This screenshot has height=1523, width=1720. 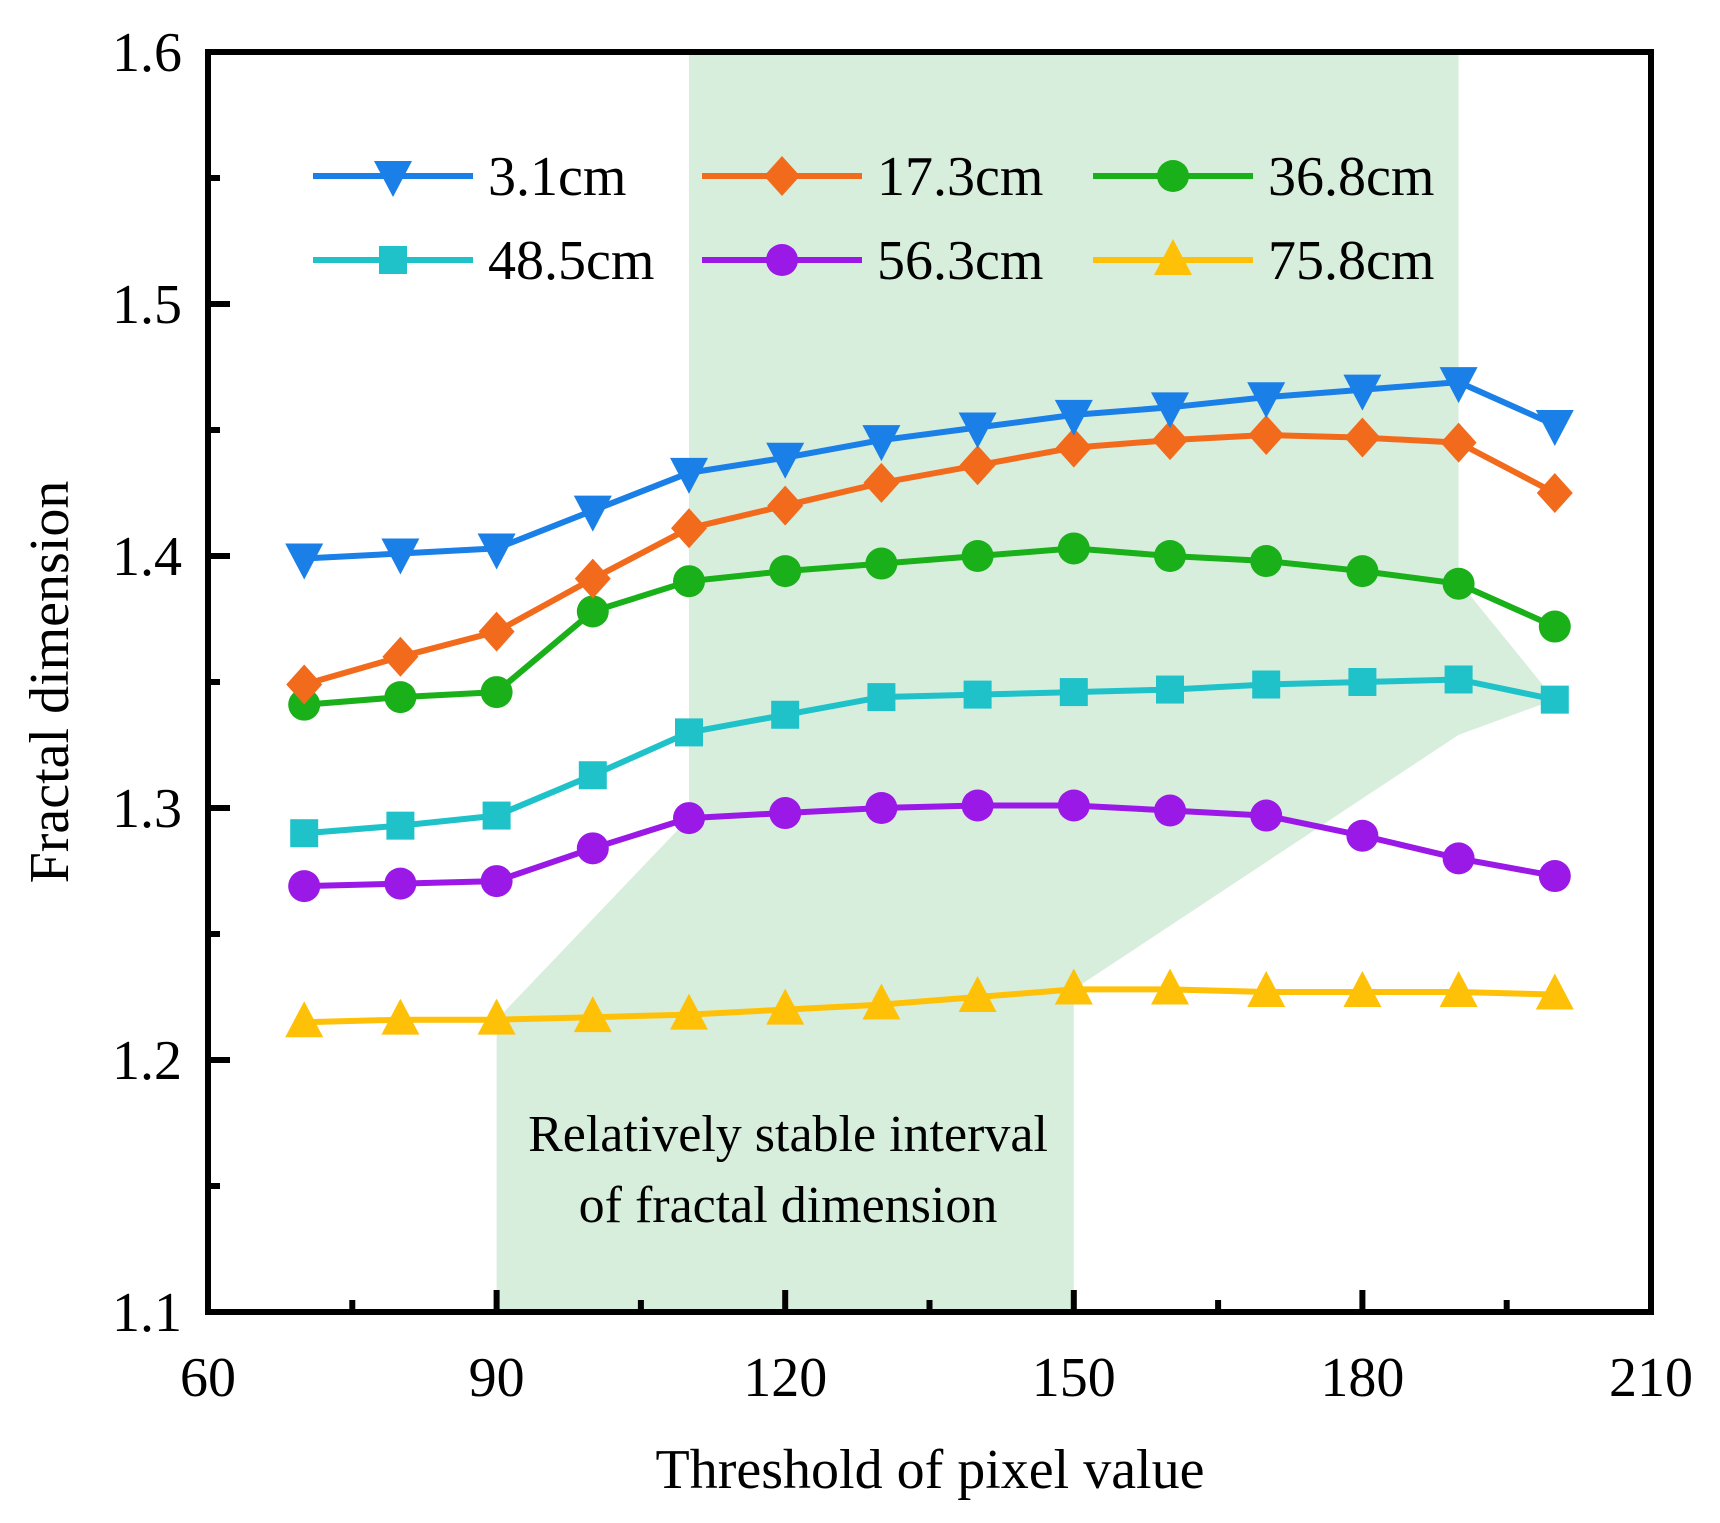 What do you see at coordinates (881, 1001) in the screenshot?
I see `data-point-75.8cm-130` at bounding box center [881, 1001].